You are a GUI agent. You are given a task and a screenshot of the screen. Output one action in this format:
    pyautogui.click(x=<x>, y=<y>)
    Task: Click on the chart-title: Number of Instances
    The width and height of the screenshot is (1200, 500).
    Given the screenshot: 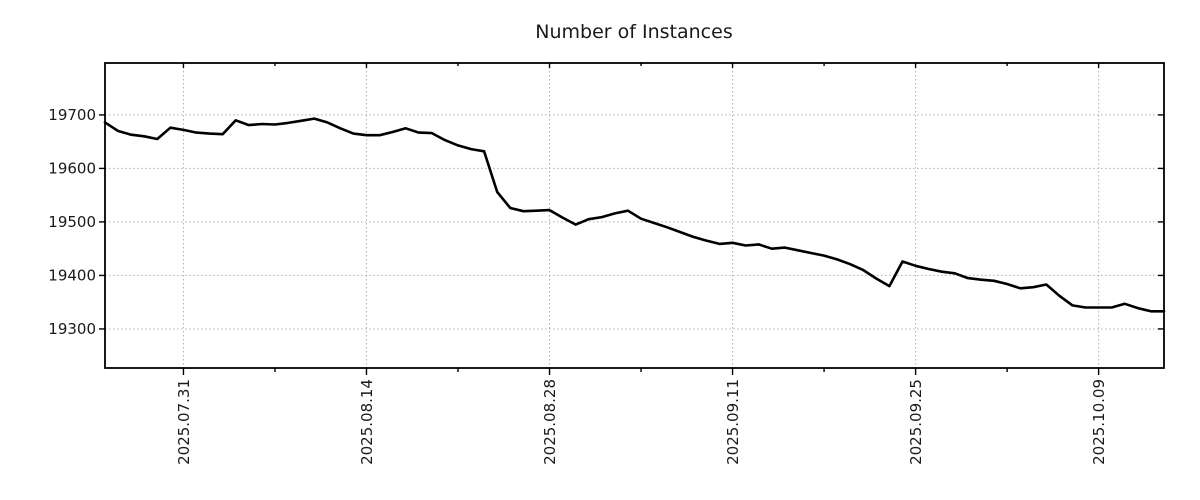 What is the action you would take?
    pyautogui.click(x=633, y=32)
    